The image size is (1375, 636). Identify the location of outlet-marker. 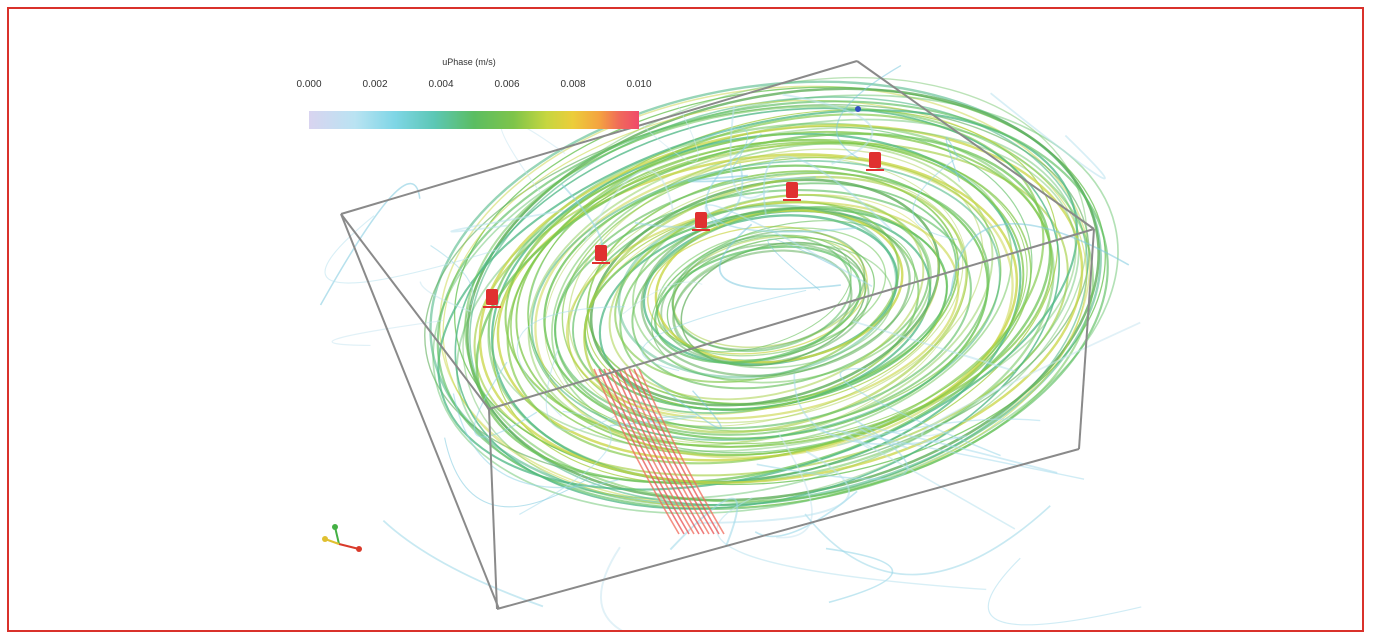
(858, 109).